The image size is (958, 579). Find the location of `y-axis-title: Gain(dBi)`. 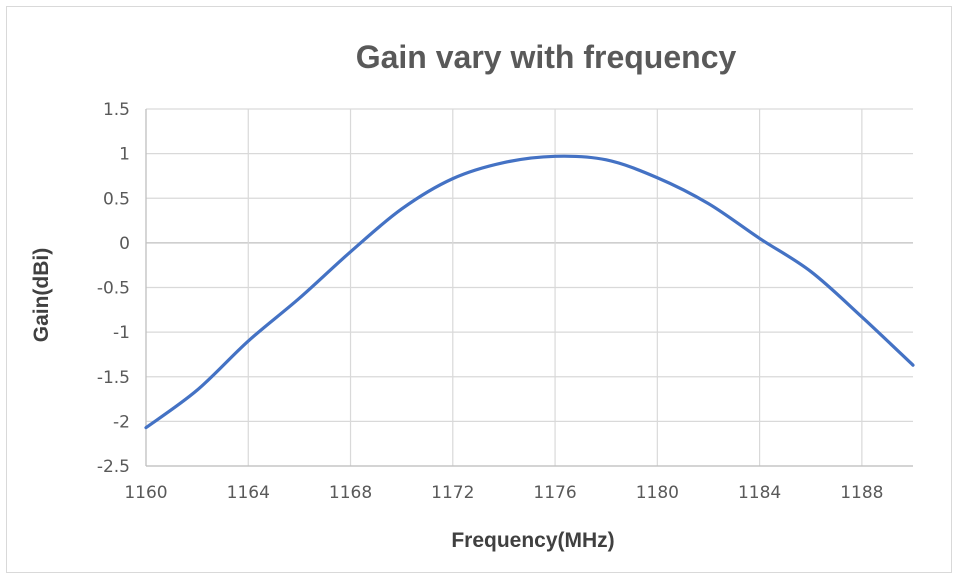

y-axis-title: Gain(dBi) is located at coordinates (41, 295).